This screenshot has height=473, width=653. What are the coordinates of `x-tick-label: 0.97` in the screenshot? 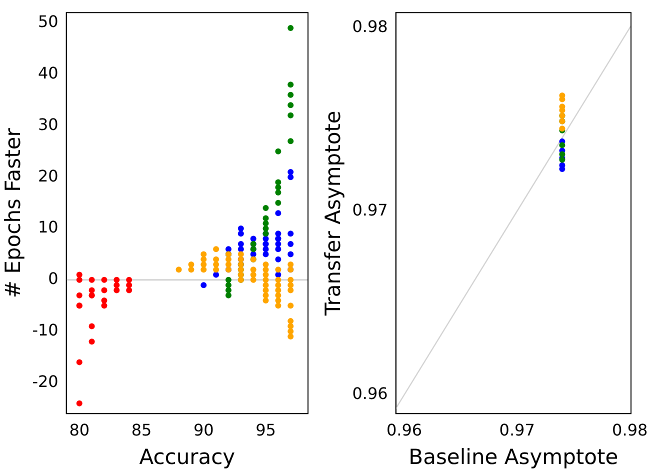 It's located at (517, 430).